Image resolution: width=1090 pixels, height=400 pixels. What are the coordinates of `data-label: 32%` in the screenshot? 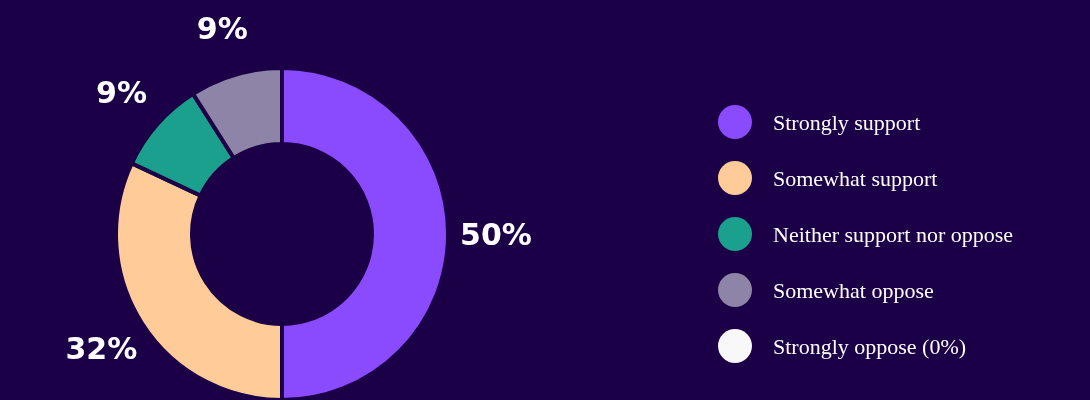 It's located at (101, 349).